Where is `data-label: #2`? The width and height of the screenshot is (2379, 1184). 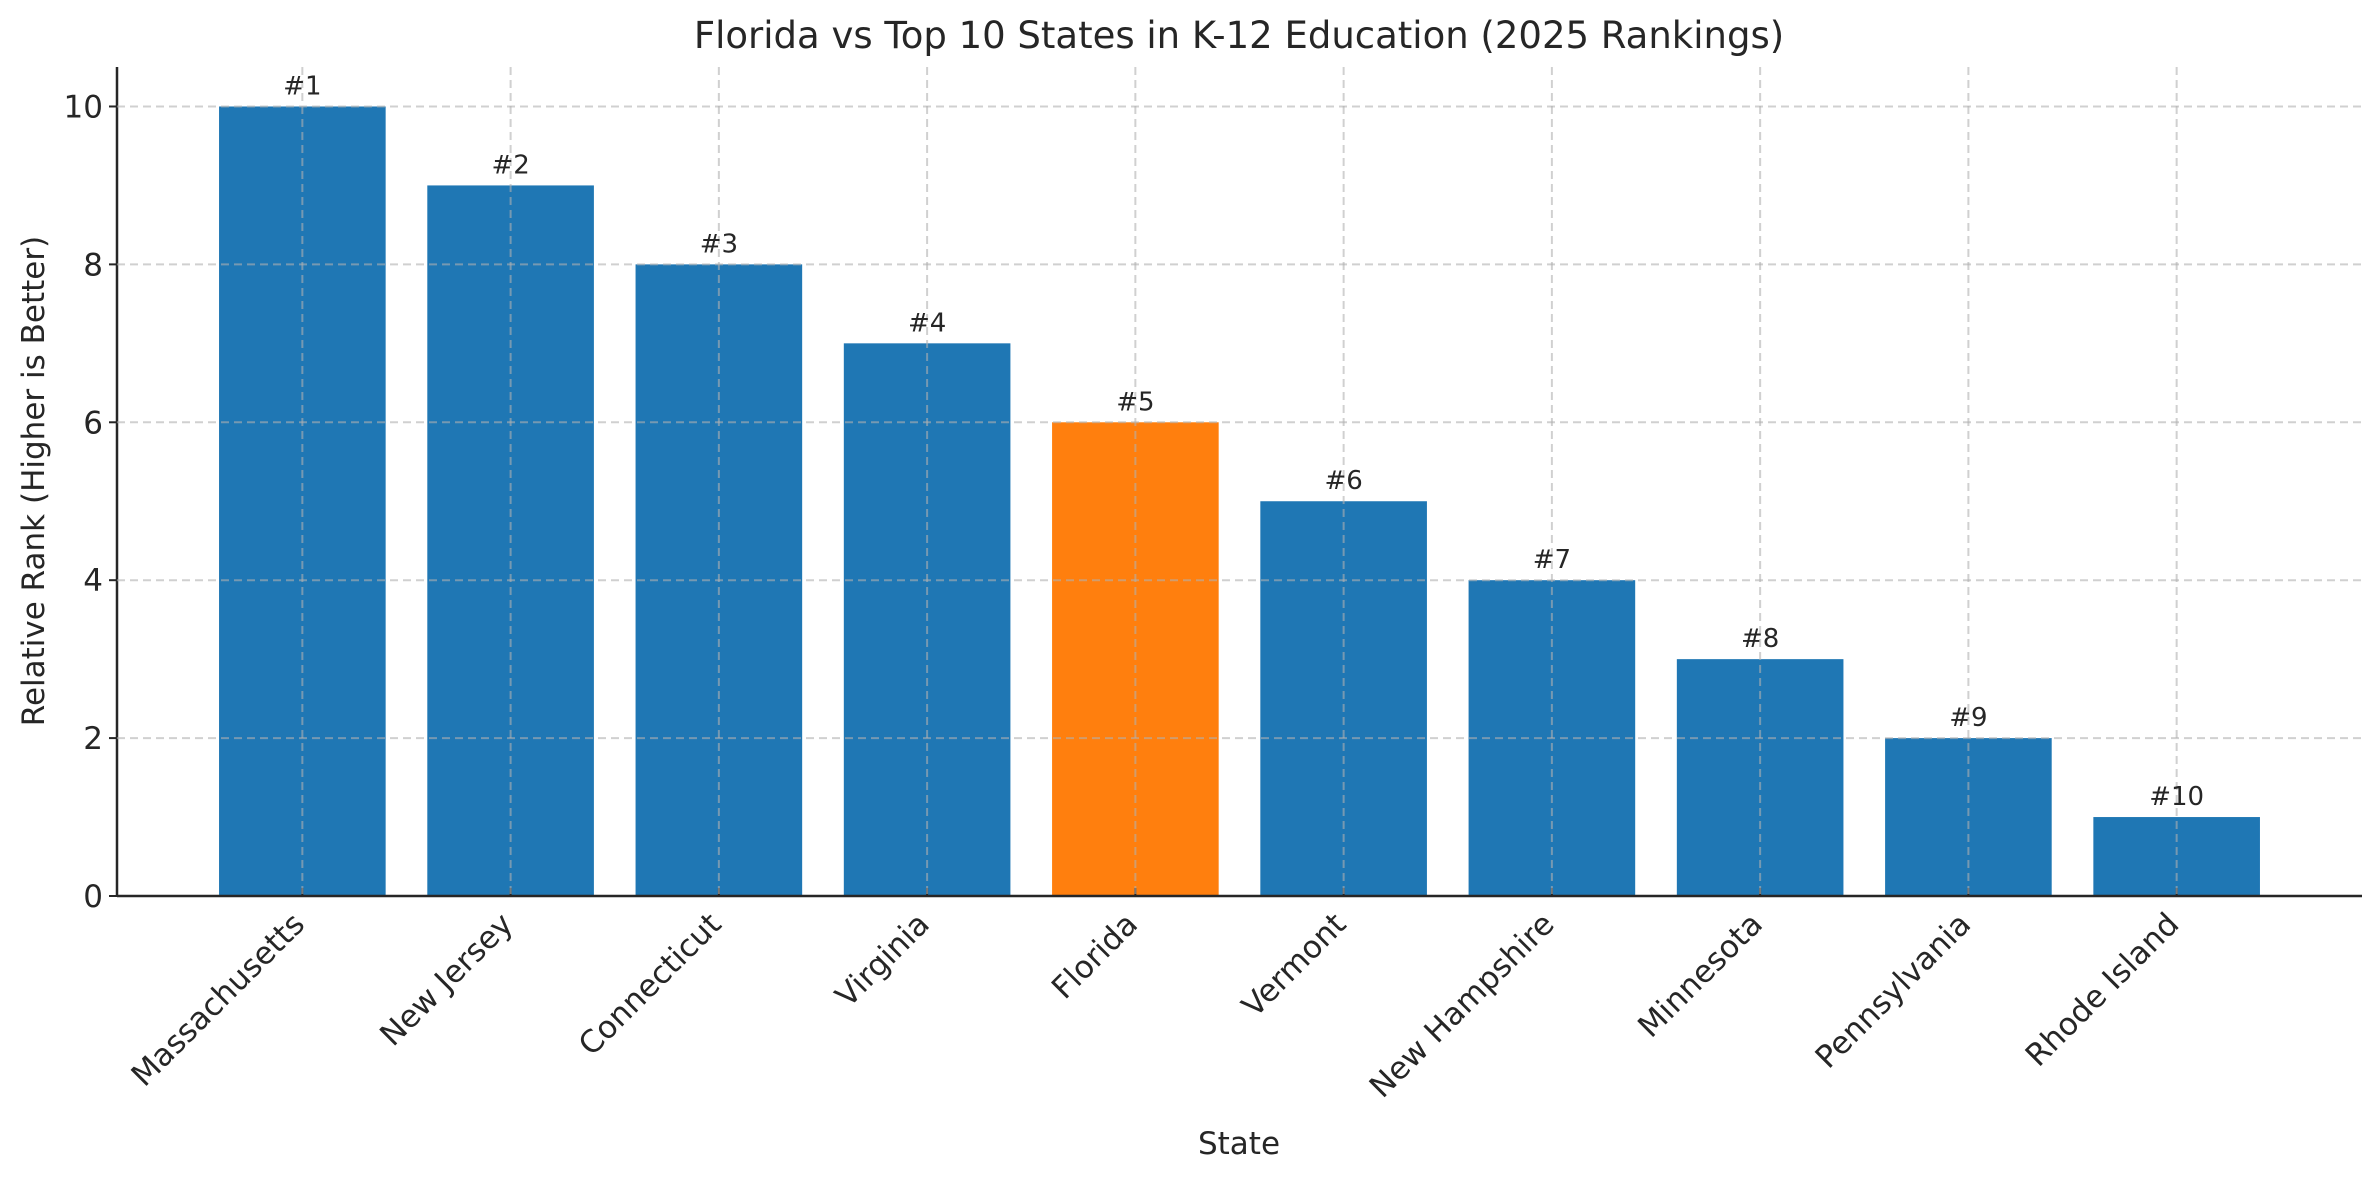 data-label: #2 is located at coordinates (510, 165).